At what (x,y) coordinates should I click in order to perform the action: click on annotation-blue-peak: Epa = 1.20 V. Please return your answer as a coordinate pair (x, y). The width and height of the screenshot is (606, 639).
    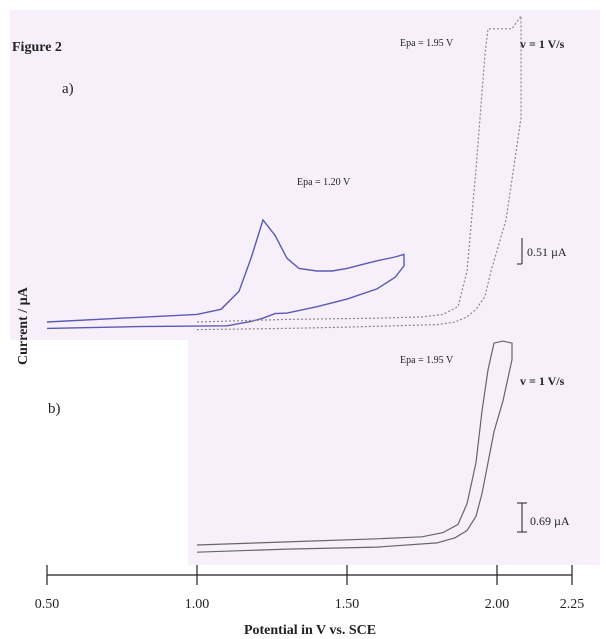
    Looking at the image, I should click on (324, 182).